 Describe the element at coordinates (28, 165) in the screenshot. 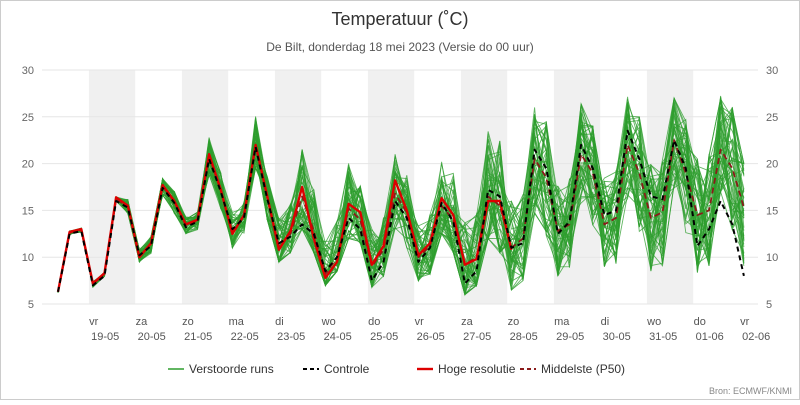

I see `y-tick-label-left: 20` at that location.